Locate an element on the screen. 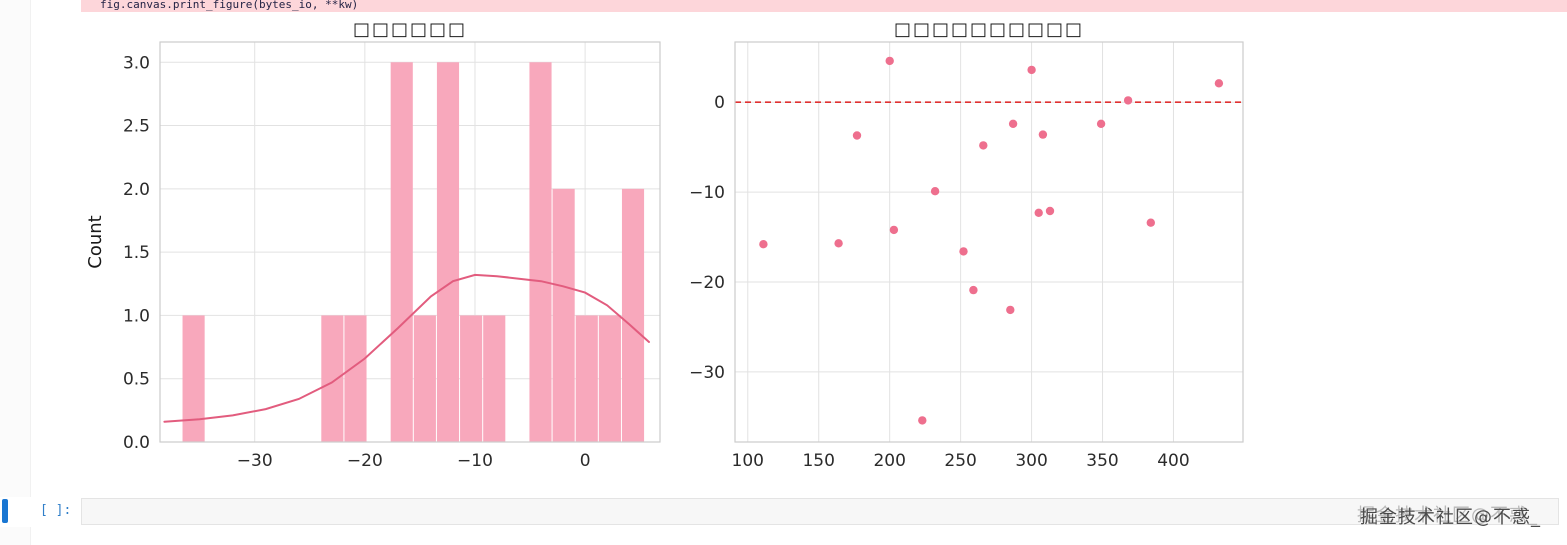 Image resolution: width=1567 pixels, height=545 pixels. y-tick-label: −20 is located at coordinates (707, 283).